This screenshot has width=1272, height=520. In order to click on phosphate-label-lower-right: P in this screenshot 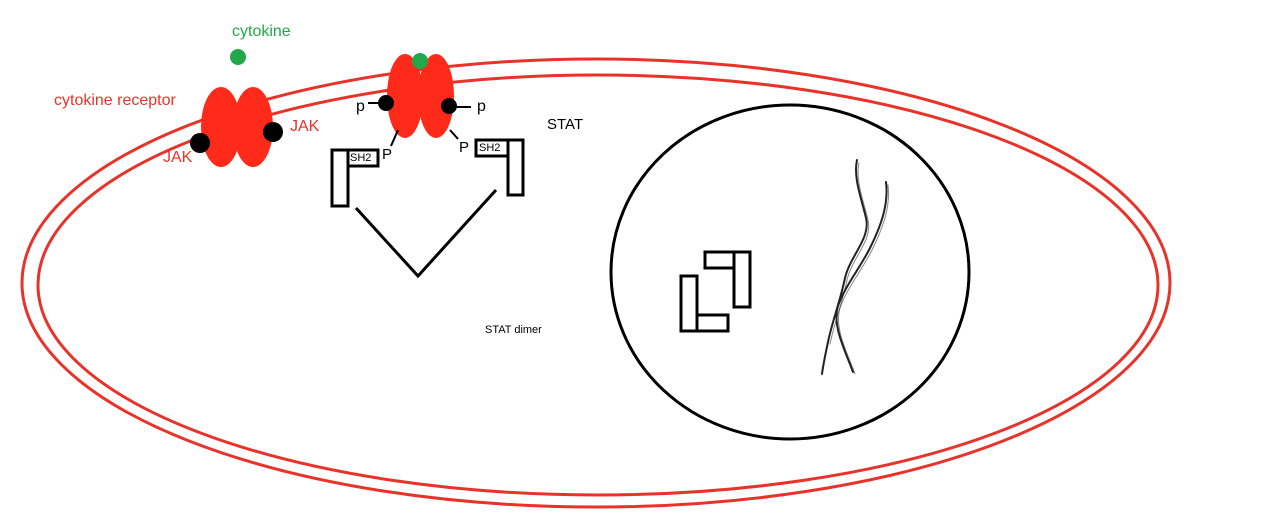, I will do `click(464, 147)`.